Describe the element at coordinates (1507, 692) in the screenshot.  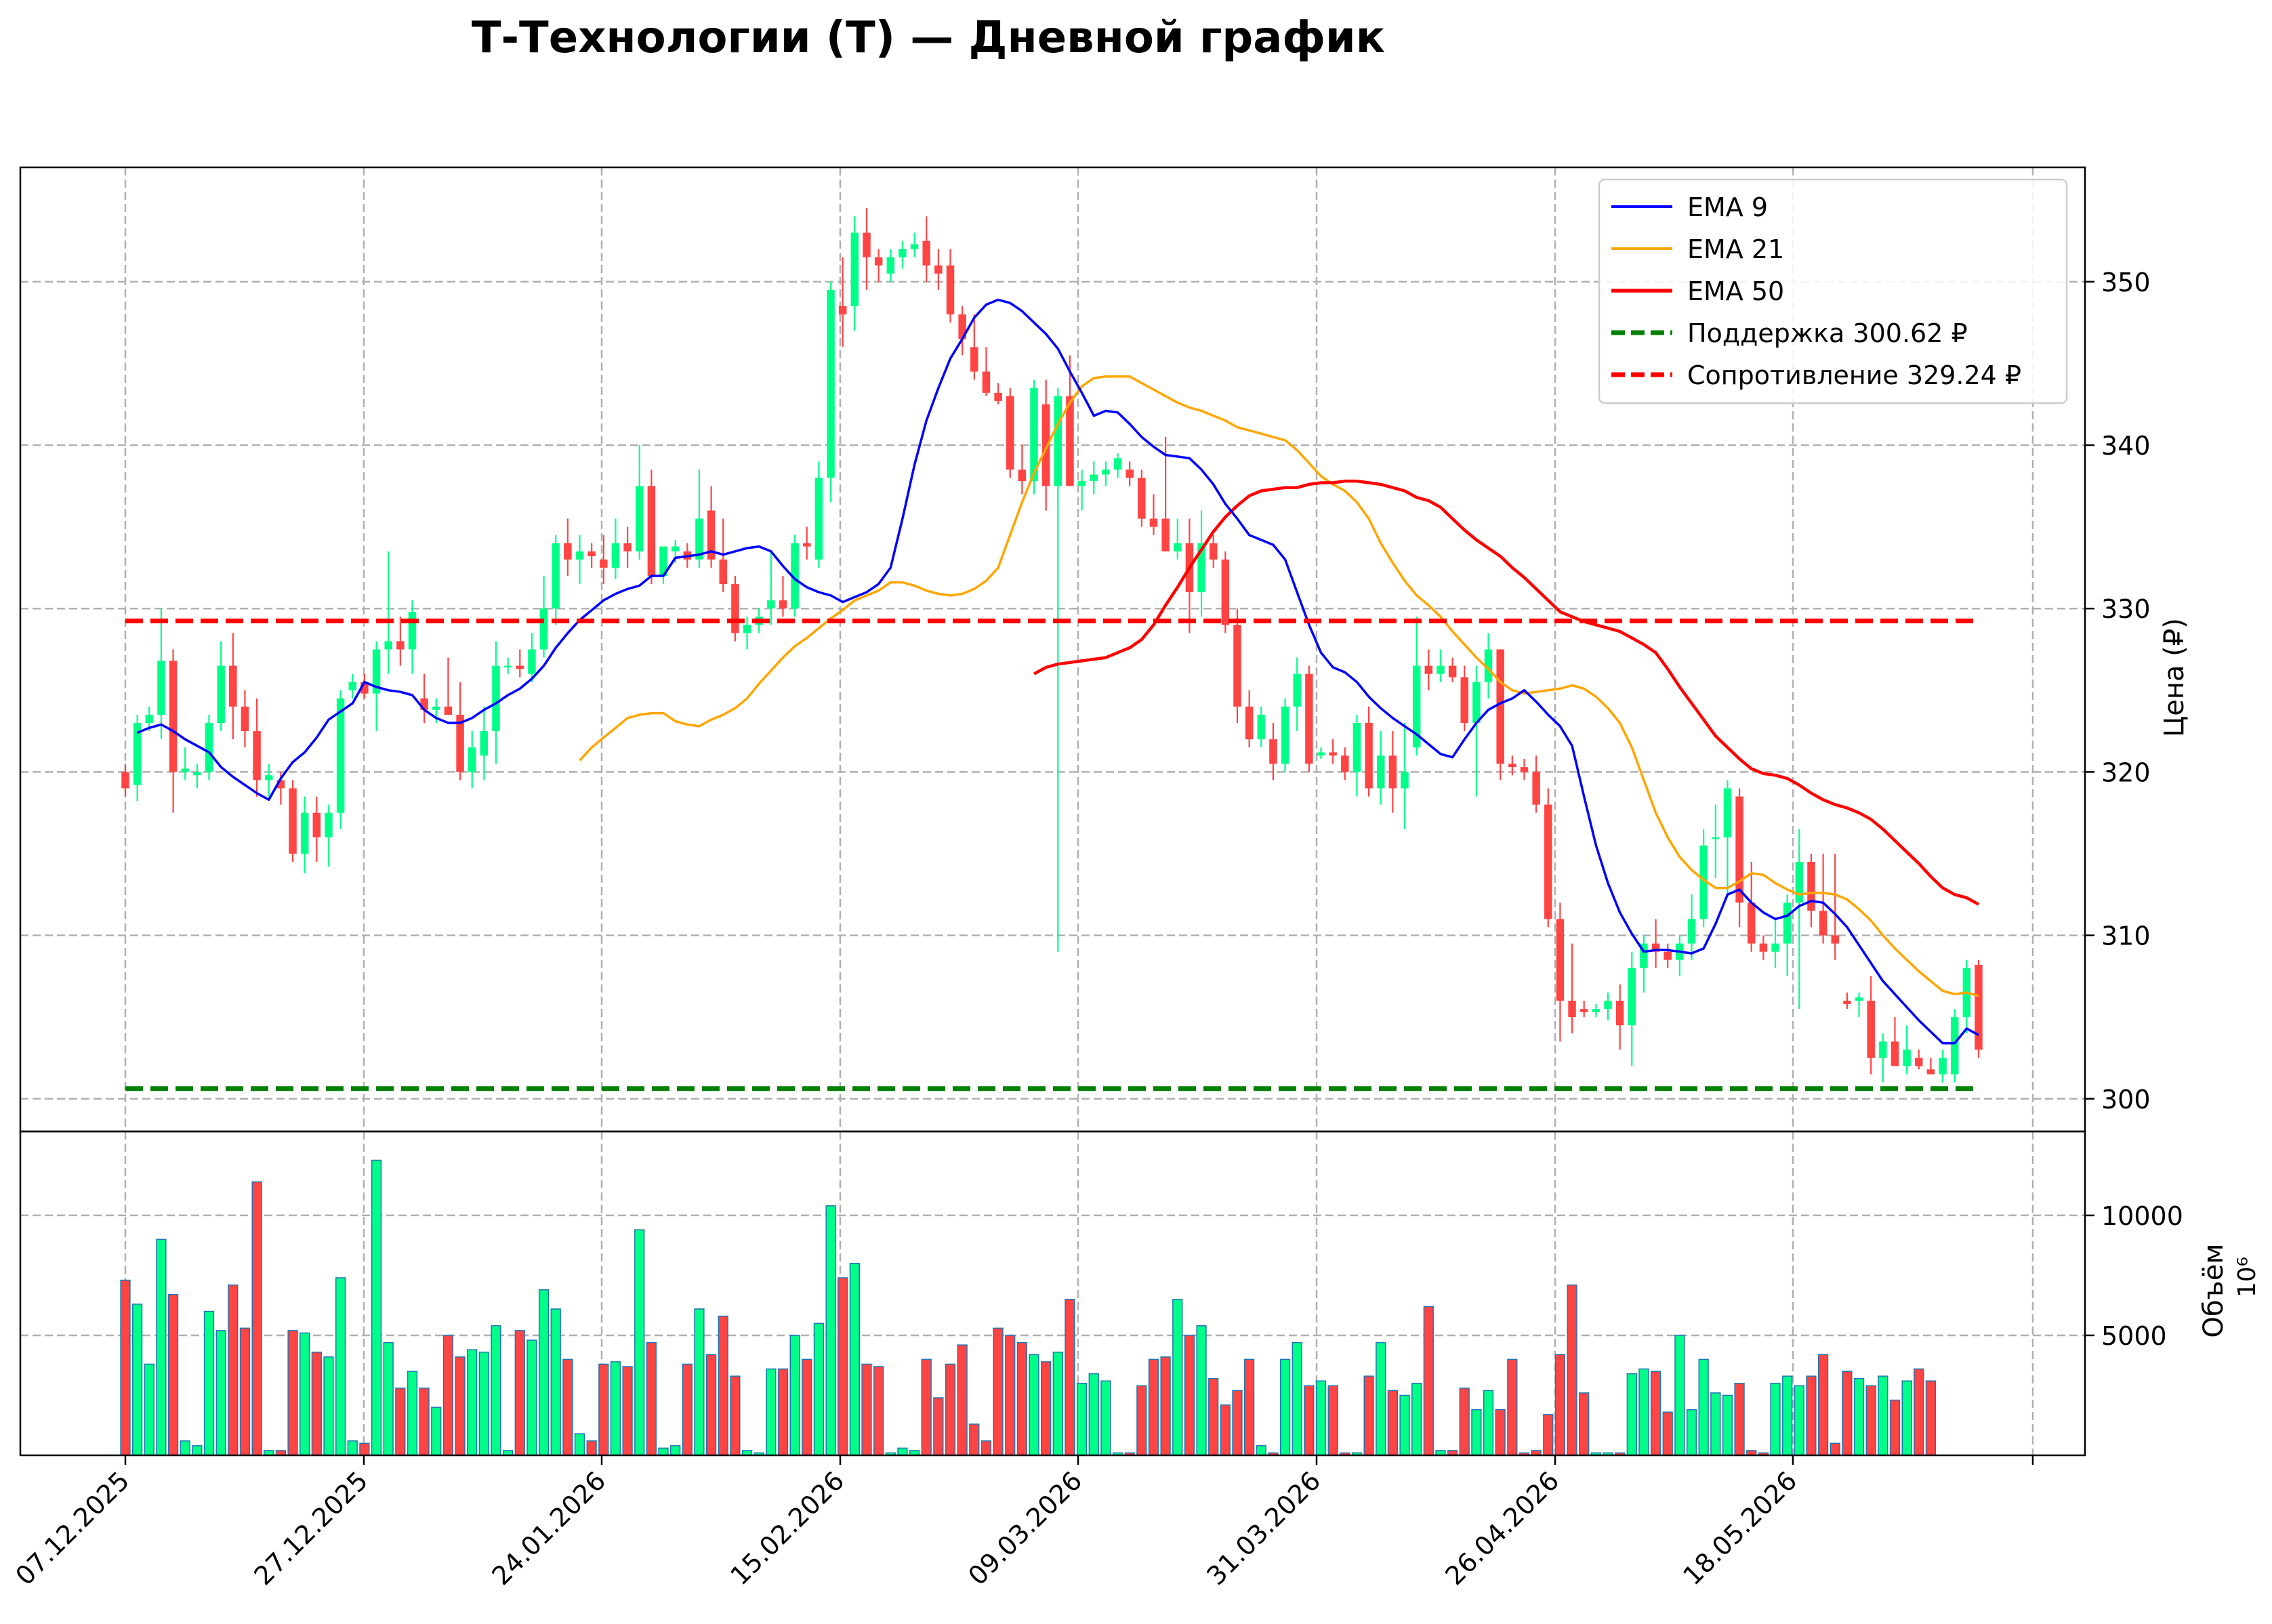
I see `ema50-line` at that location.